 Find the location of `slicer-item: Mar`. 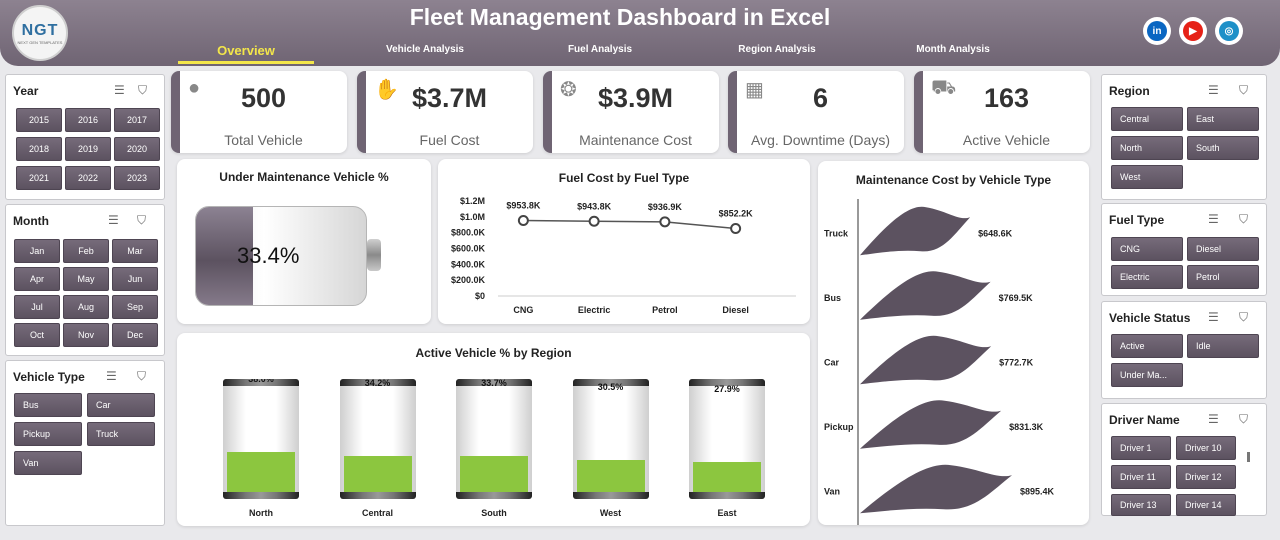

slicer-item: Mar is located at coordinates (135, 251).